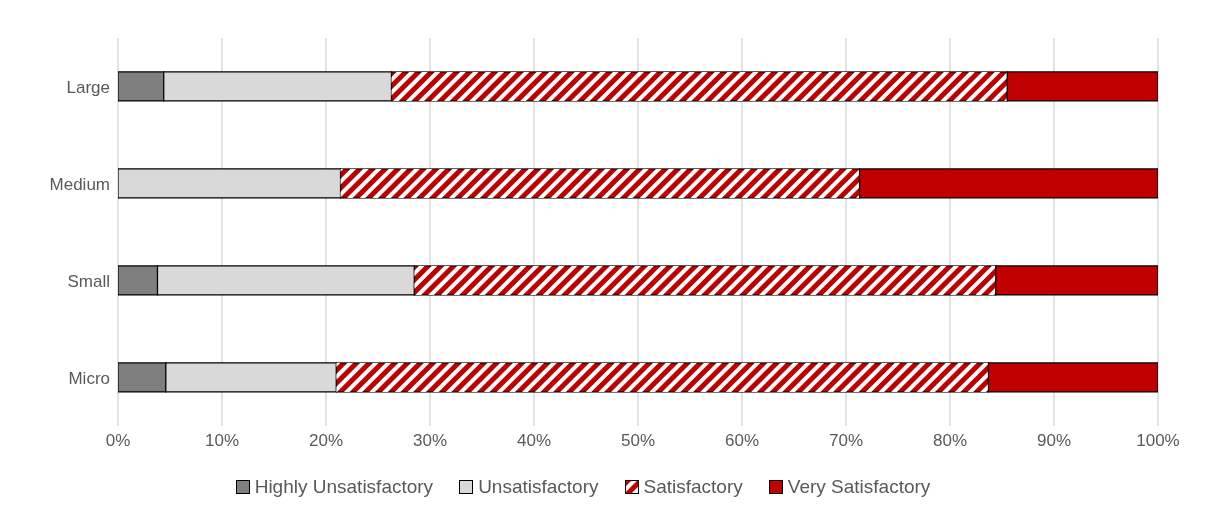 The image size is (1206, 518). Describe the element at coordinates (326, 441) in the screenshot. I see `x-tick-label: 20%` at that location.